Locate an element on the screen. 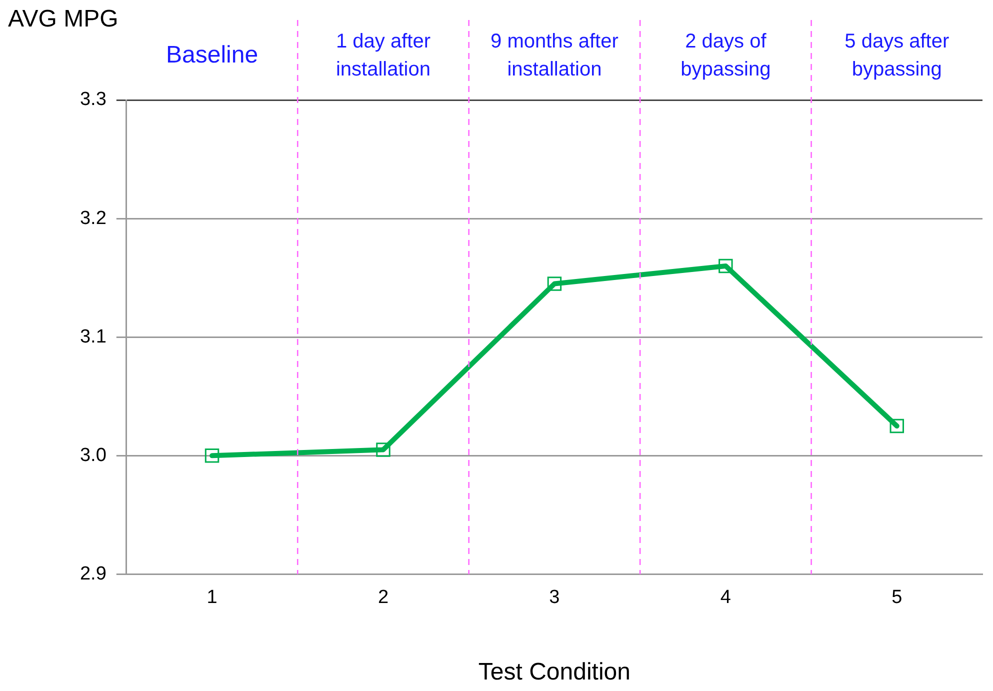  y-tick-label: 3.3 is located at coordinates (93, 99).